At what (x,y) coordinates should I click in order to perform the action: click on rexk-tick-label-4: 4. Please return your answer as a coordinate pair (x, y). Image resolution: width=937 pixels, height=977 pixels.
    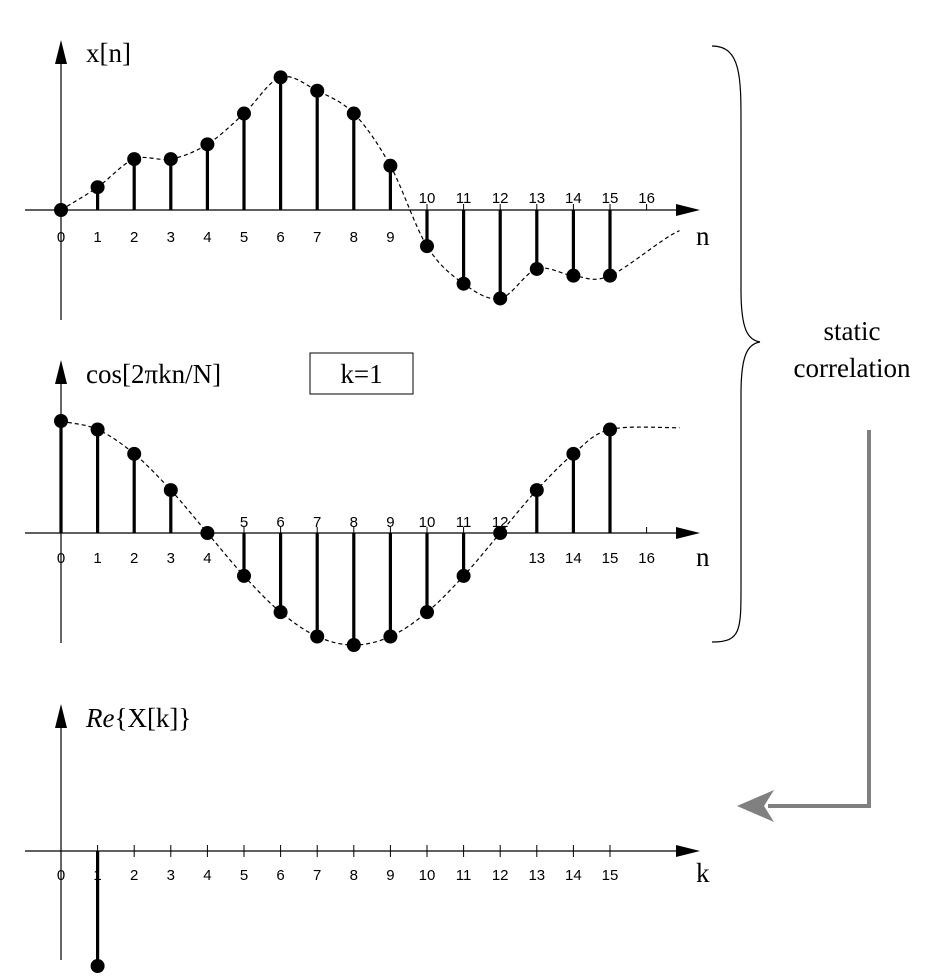
    Looking at the image, I should click on (207, 875).